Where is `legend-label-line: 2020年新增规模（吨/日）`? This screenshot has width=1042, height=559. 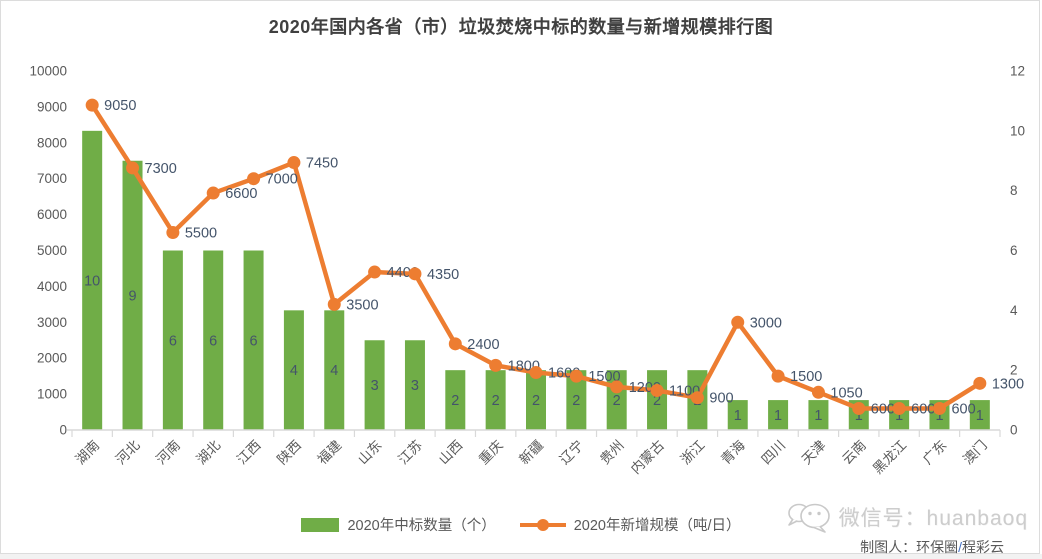
legend-label-line: 2020年新增规模（吨/日） is located at coordinates (657, 526).